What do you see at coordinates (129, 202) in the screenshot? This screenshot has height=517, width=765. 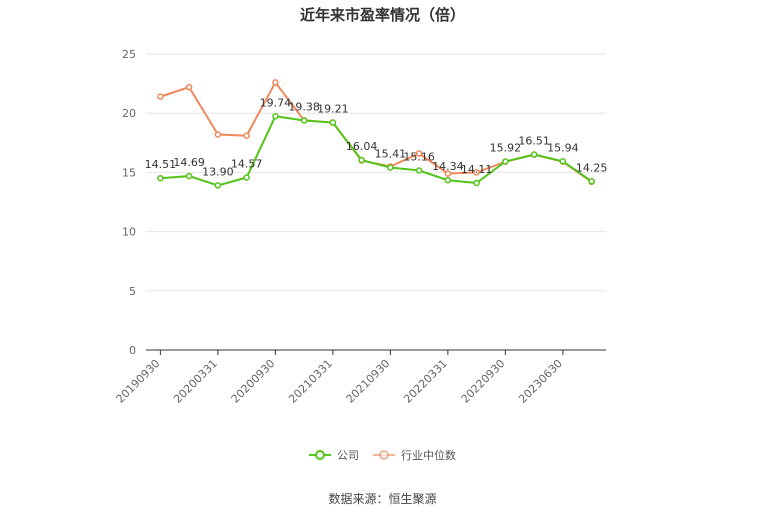 I see `y-axis: 0 5 10 15 20 25` at bounding box center [129, 202].